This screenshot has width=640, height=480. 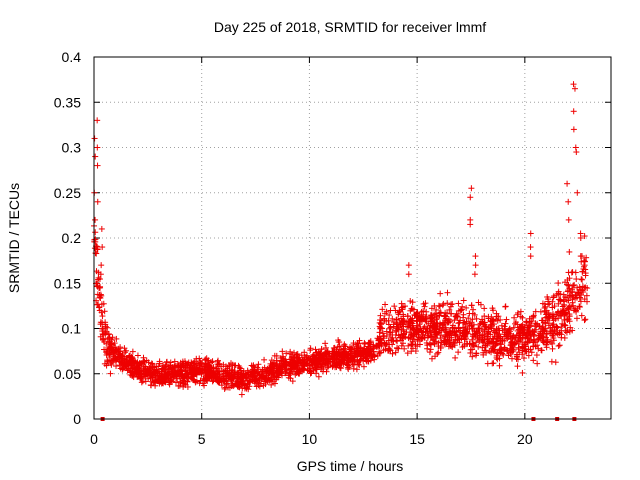 What do you see at coordinates (67, 283) in the screenshot?
I see `y-tick-label: 0.15` at bounding box center [67, 283].